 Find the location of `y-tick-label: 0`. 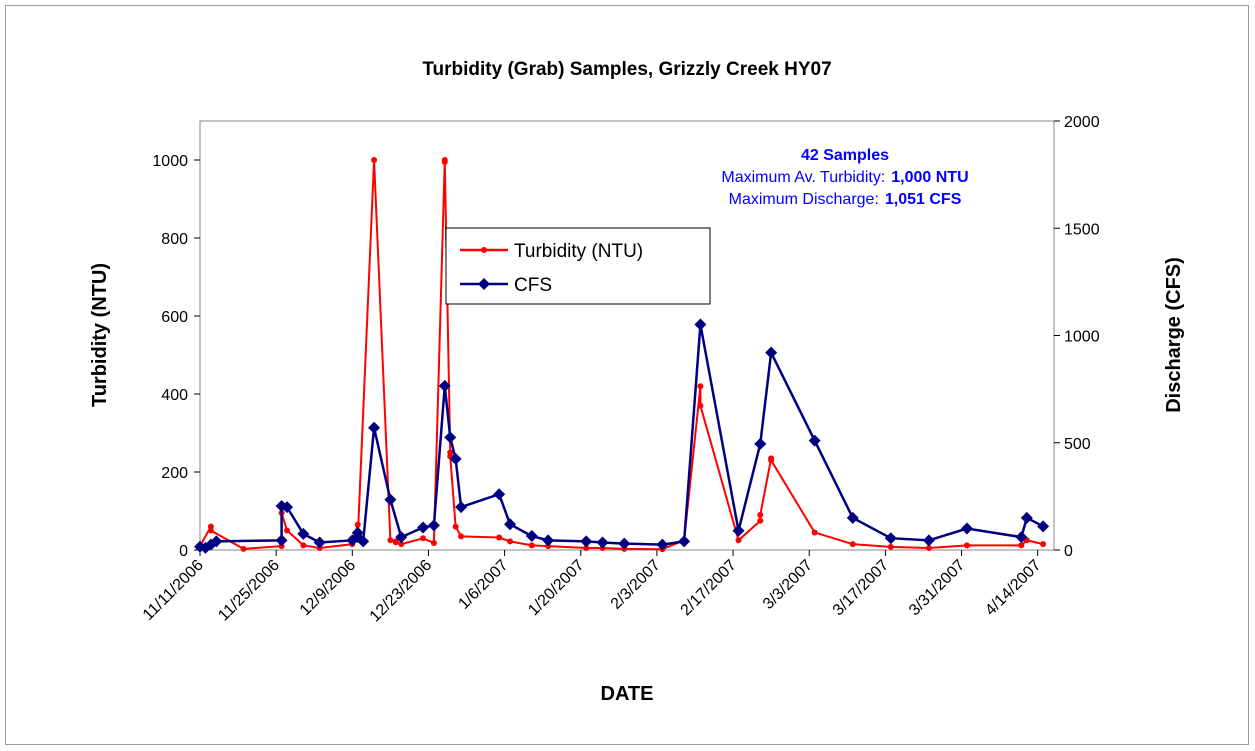

y-tick-label: 0 is located at coordinates (183, 551).